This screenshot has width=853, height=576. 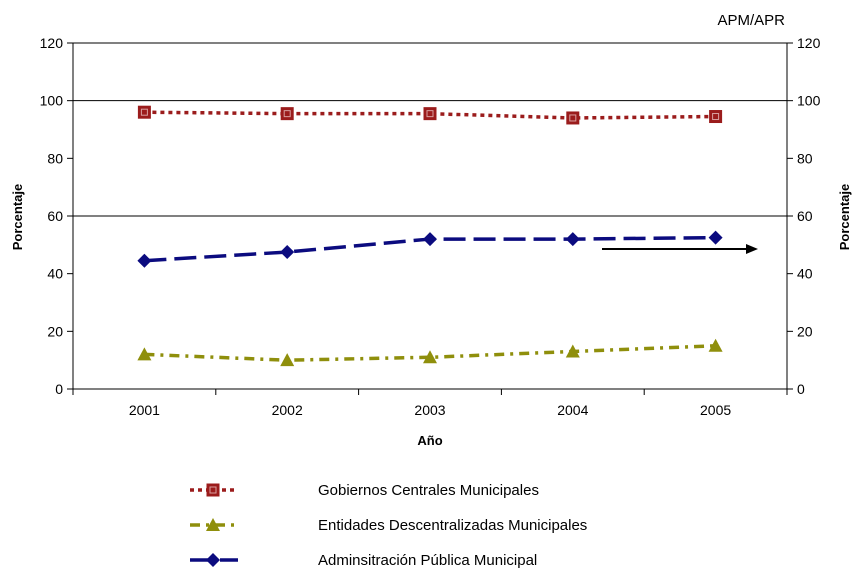 I want to click on x-axis-title: Año, so click(x=429, y=440).